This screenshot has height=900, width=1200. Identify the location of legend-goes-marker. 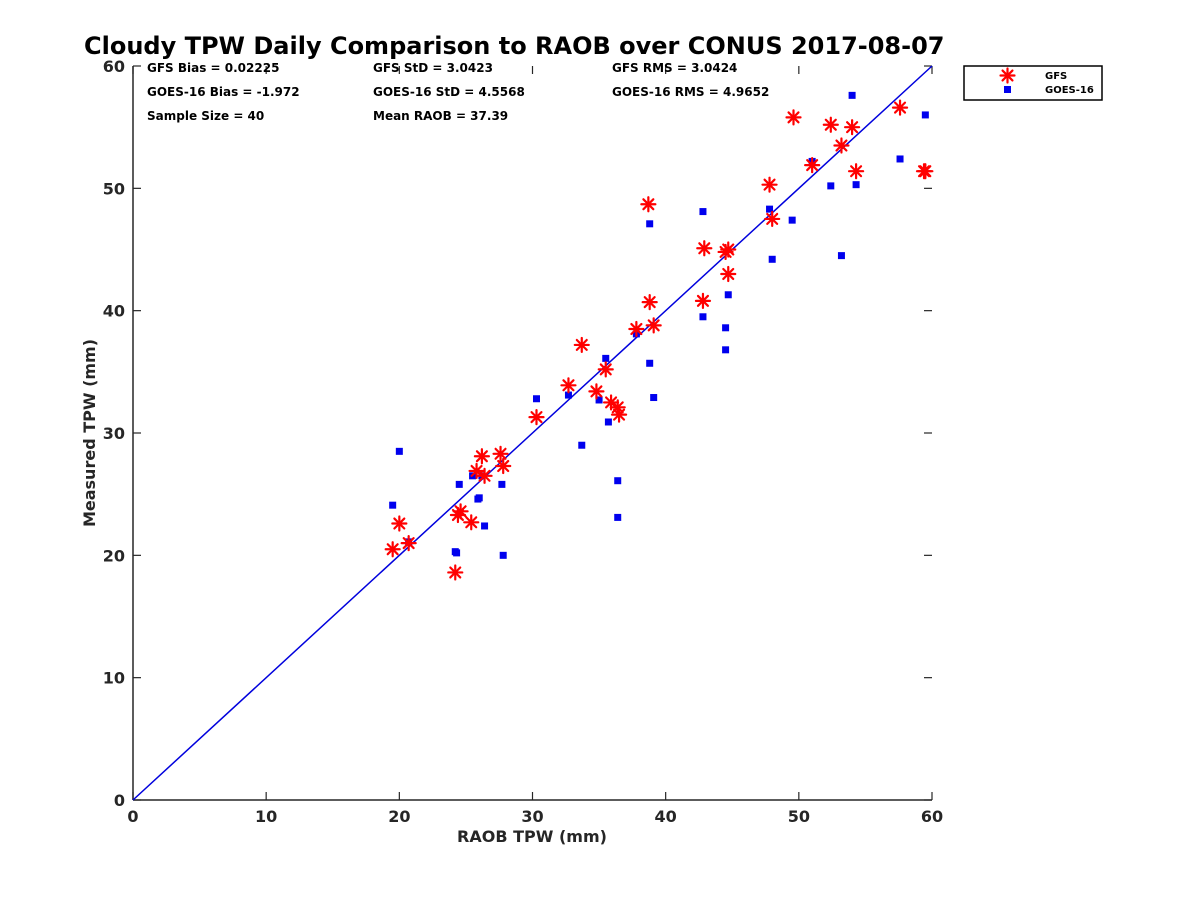
(1007, 89).